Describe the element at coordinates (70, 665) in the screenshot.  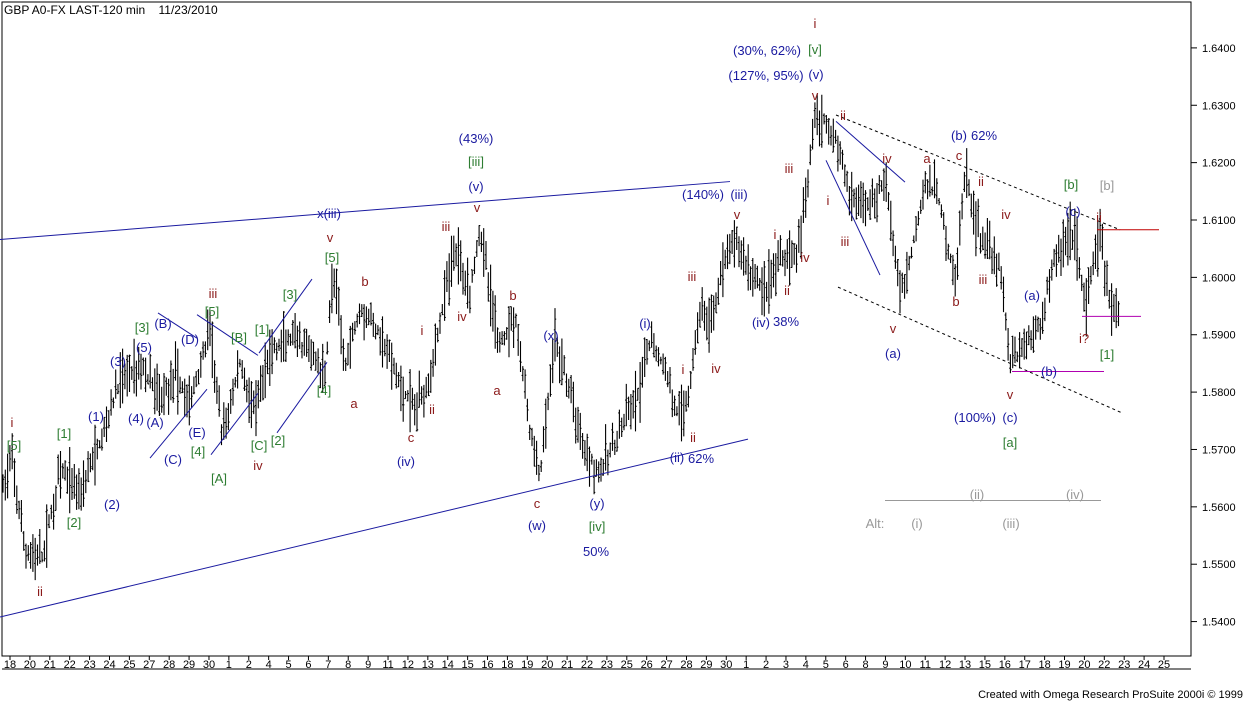
I see `x-tick-label: 22` at that location.